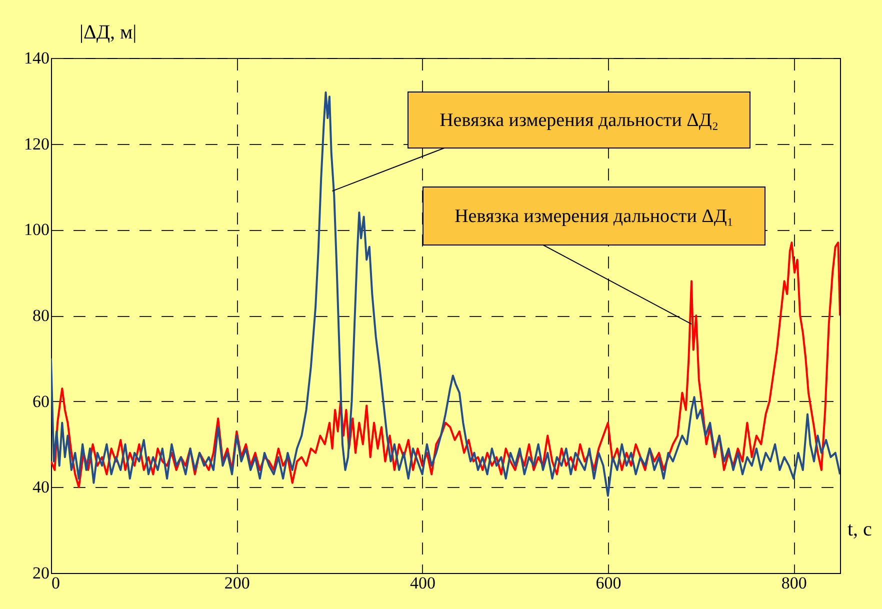 Image resolution: width=882 pixels, height=609 pixels. Describe the element at coordinates (794, 583) in the screenshot. I see `x-tick-label: 800` at that location.